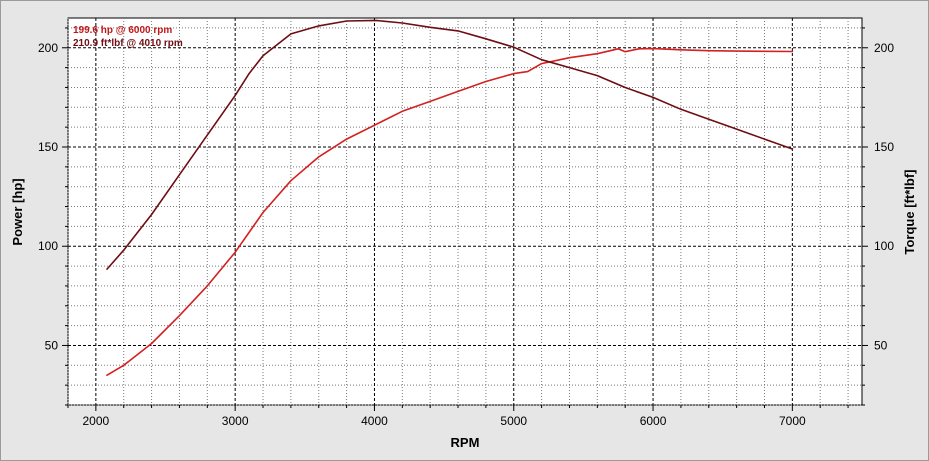 This screenshot has width=929, height=461. What do you see at coordinates (235, 421) in the screenshot?
I see `x-tick-label: 3000` at bounding box center [235, 421].